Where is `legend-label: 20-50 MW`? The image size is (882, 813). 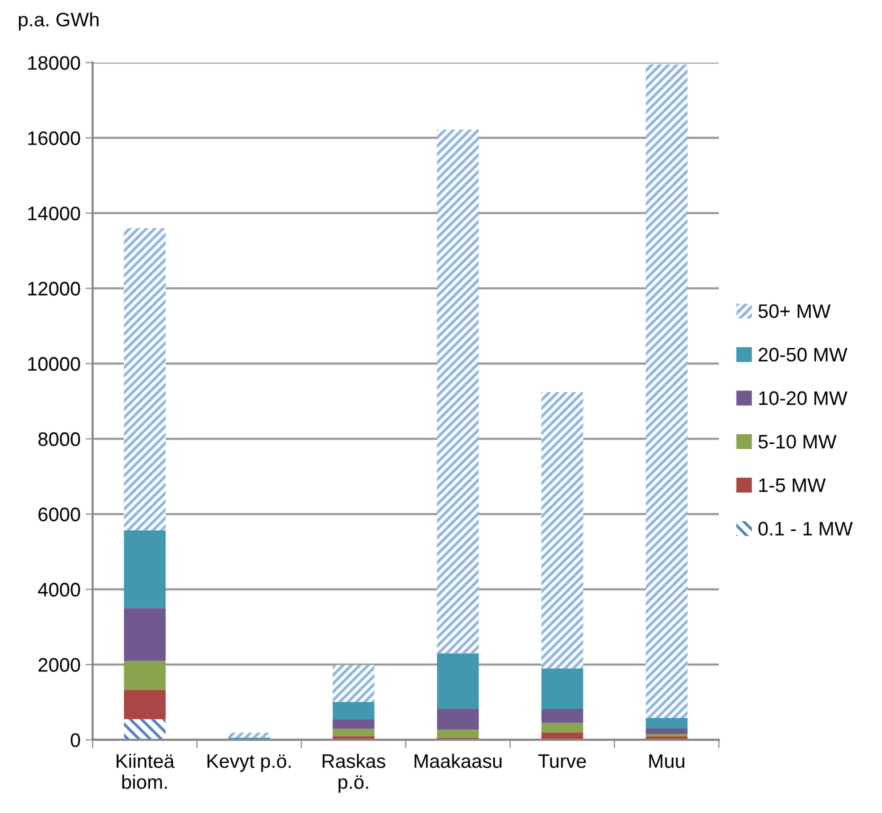 legend-label: 20-50 MW is located at coordinates (803, 355).